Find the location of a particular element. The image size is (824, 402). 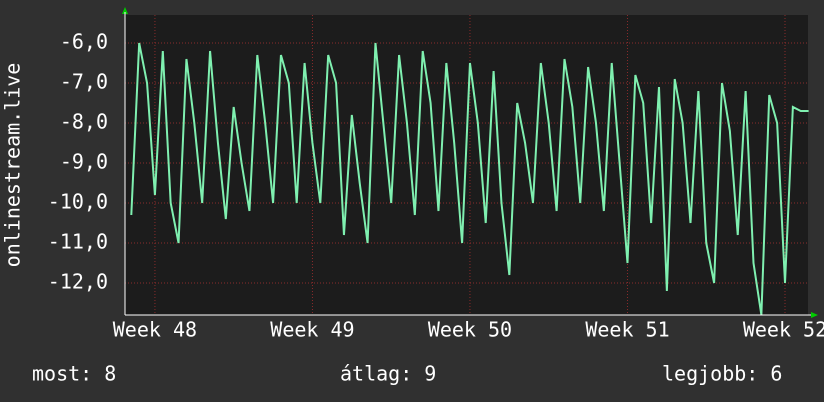

x-tick-label: Week 51 is located at coordinates (627, 330).